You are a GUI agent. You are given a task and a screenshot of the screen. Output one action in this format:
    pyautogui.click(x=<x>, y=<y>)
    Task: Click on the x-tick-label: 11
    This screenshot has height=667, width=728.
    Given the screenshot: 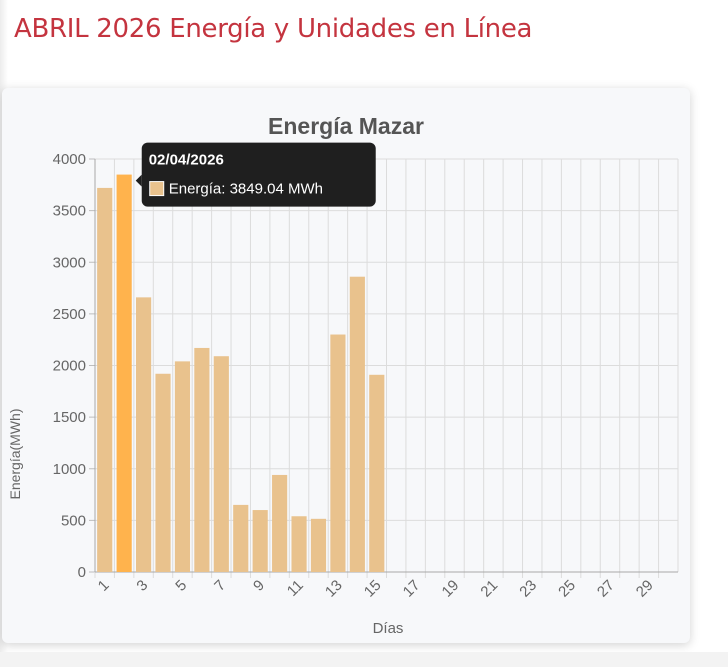 What is the action you would take?
    pyautogui.click(x=295, y=588)
    